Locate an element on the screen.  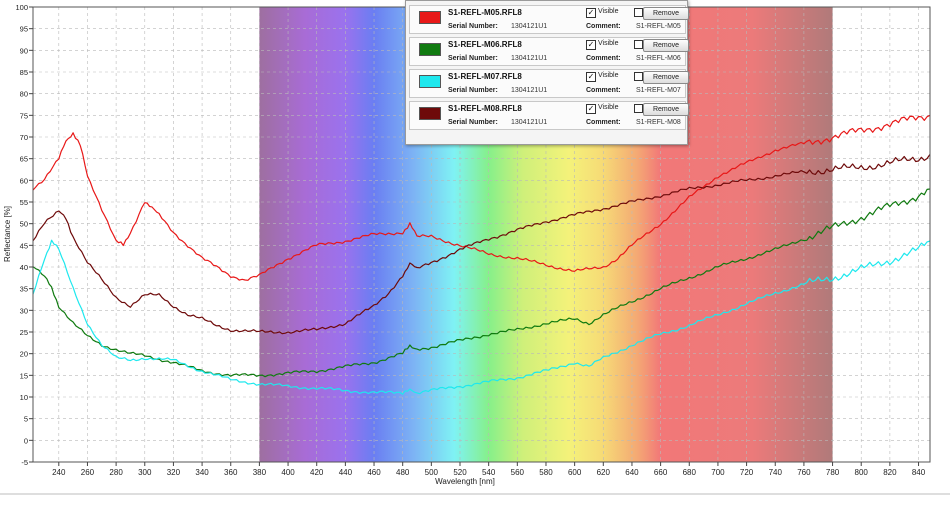
x-tick-label: 840 is located at coordinates (919, 472).